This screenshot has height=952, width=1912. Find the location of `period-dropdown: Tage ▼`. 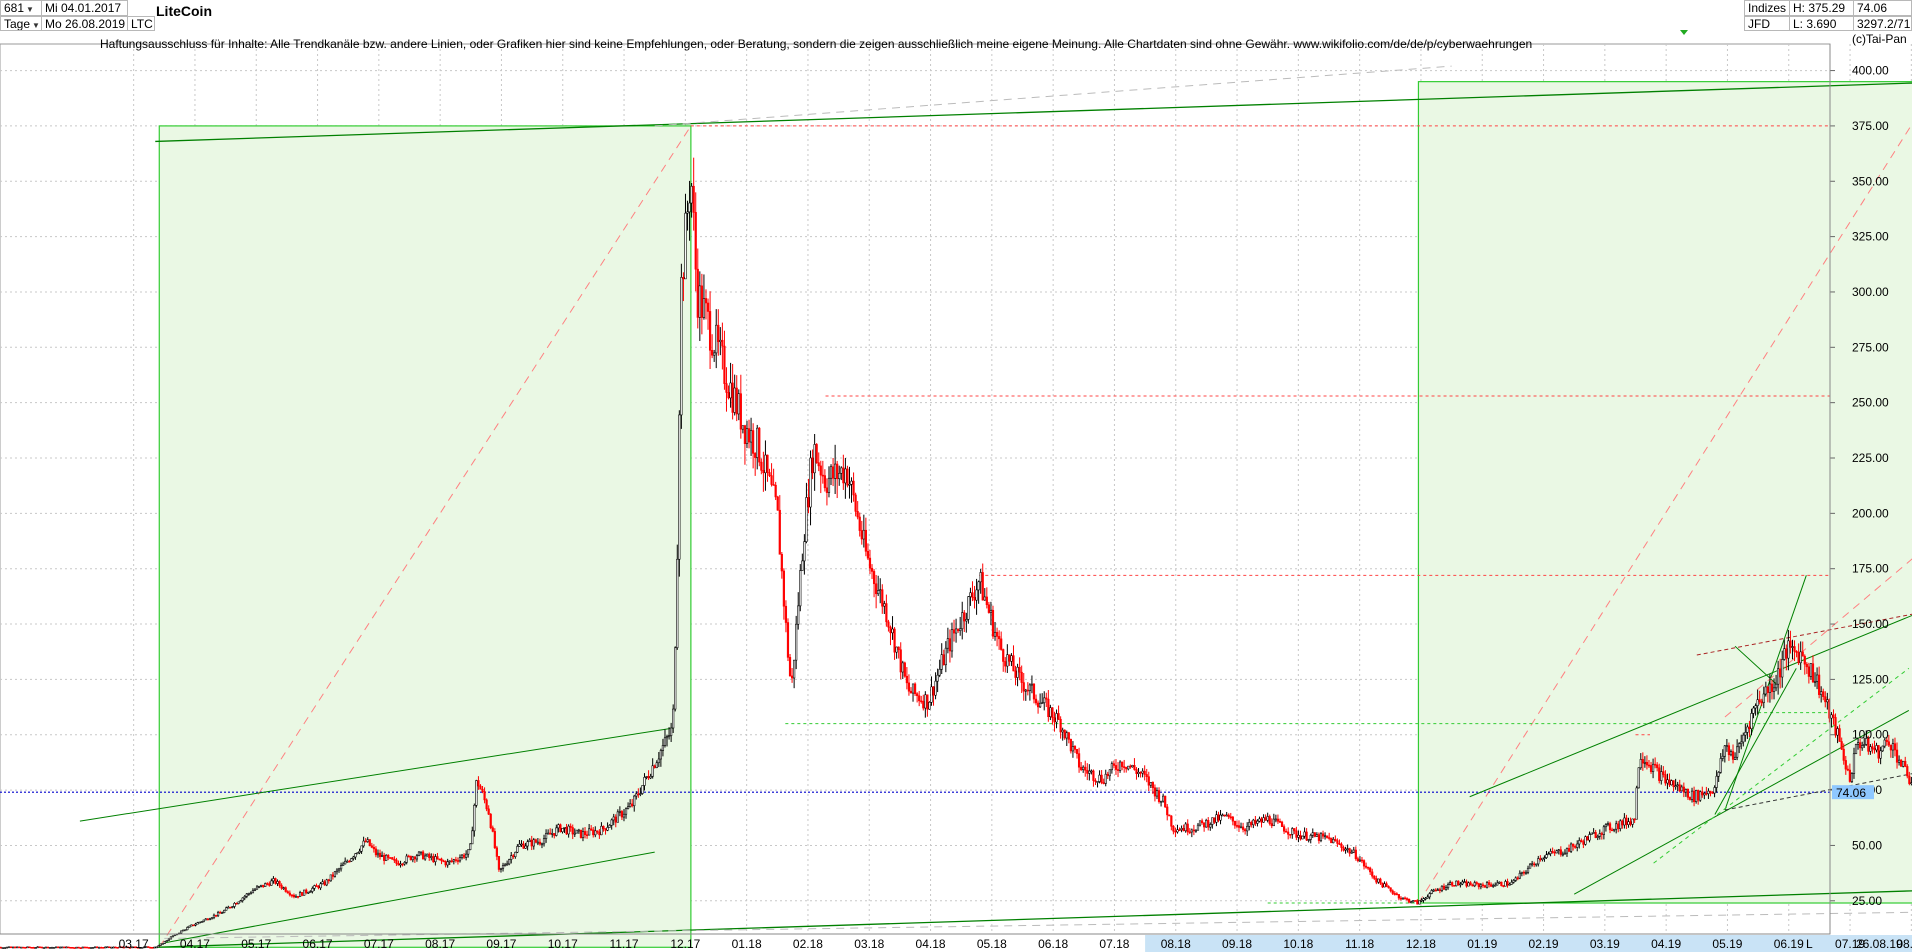

period-dropdown: Tage ▼ is located at coordinates (21, 23).